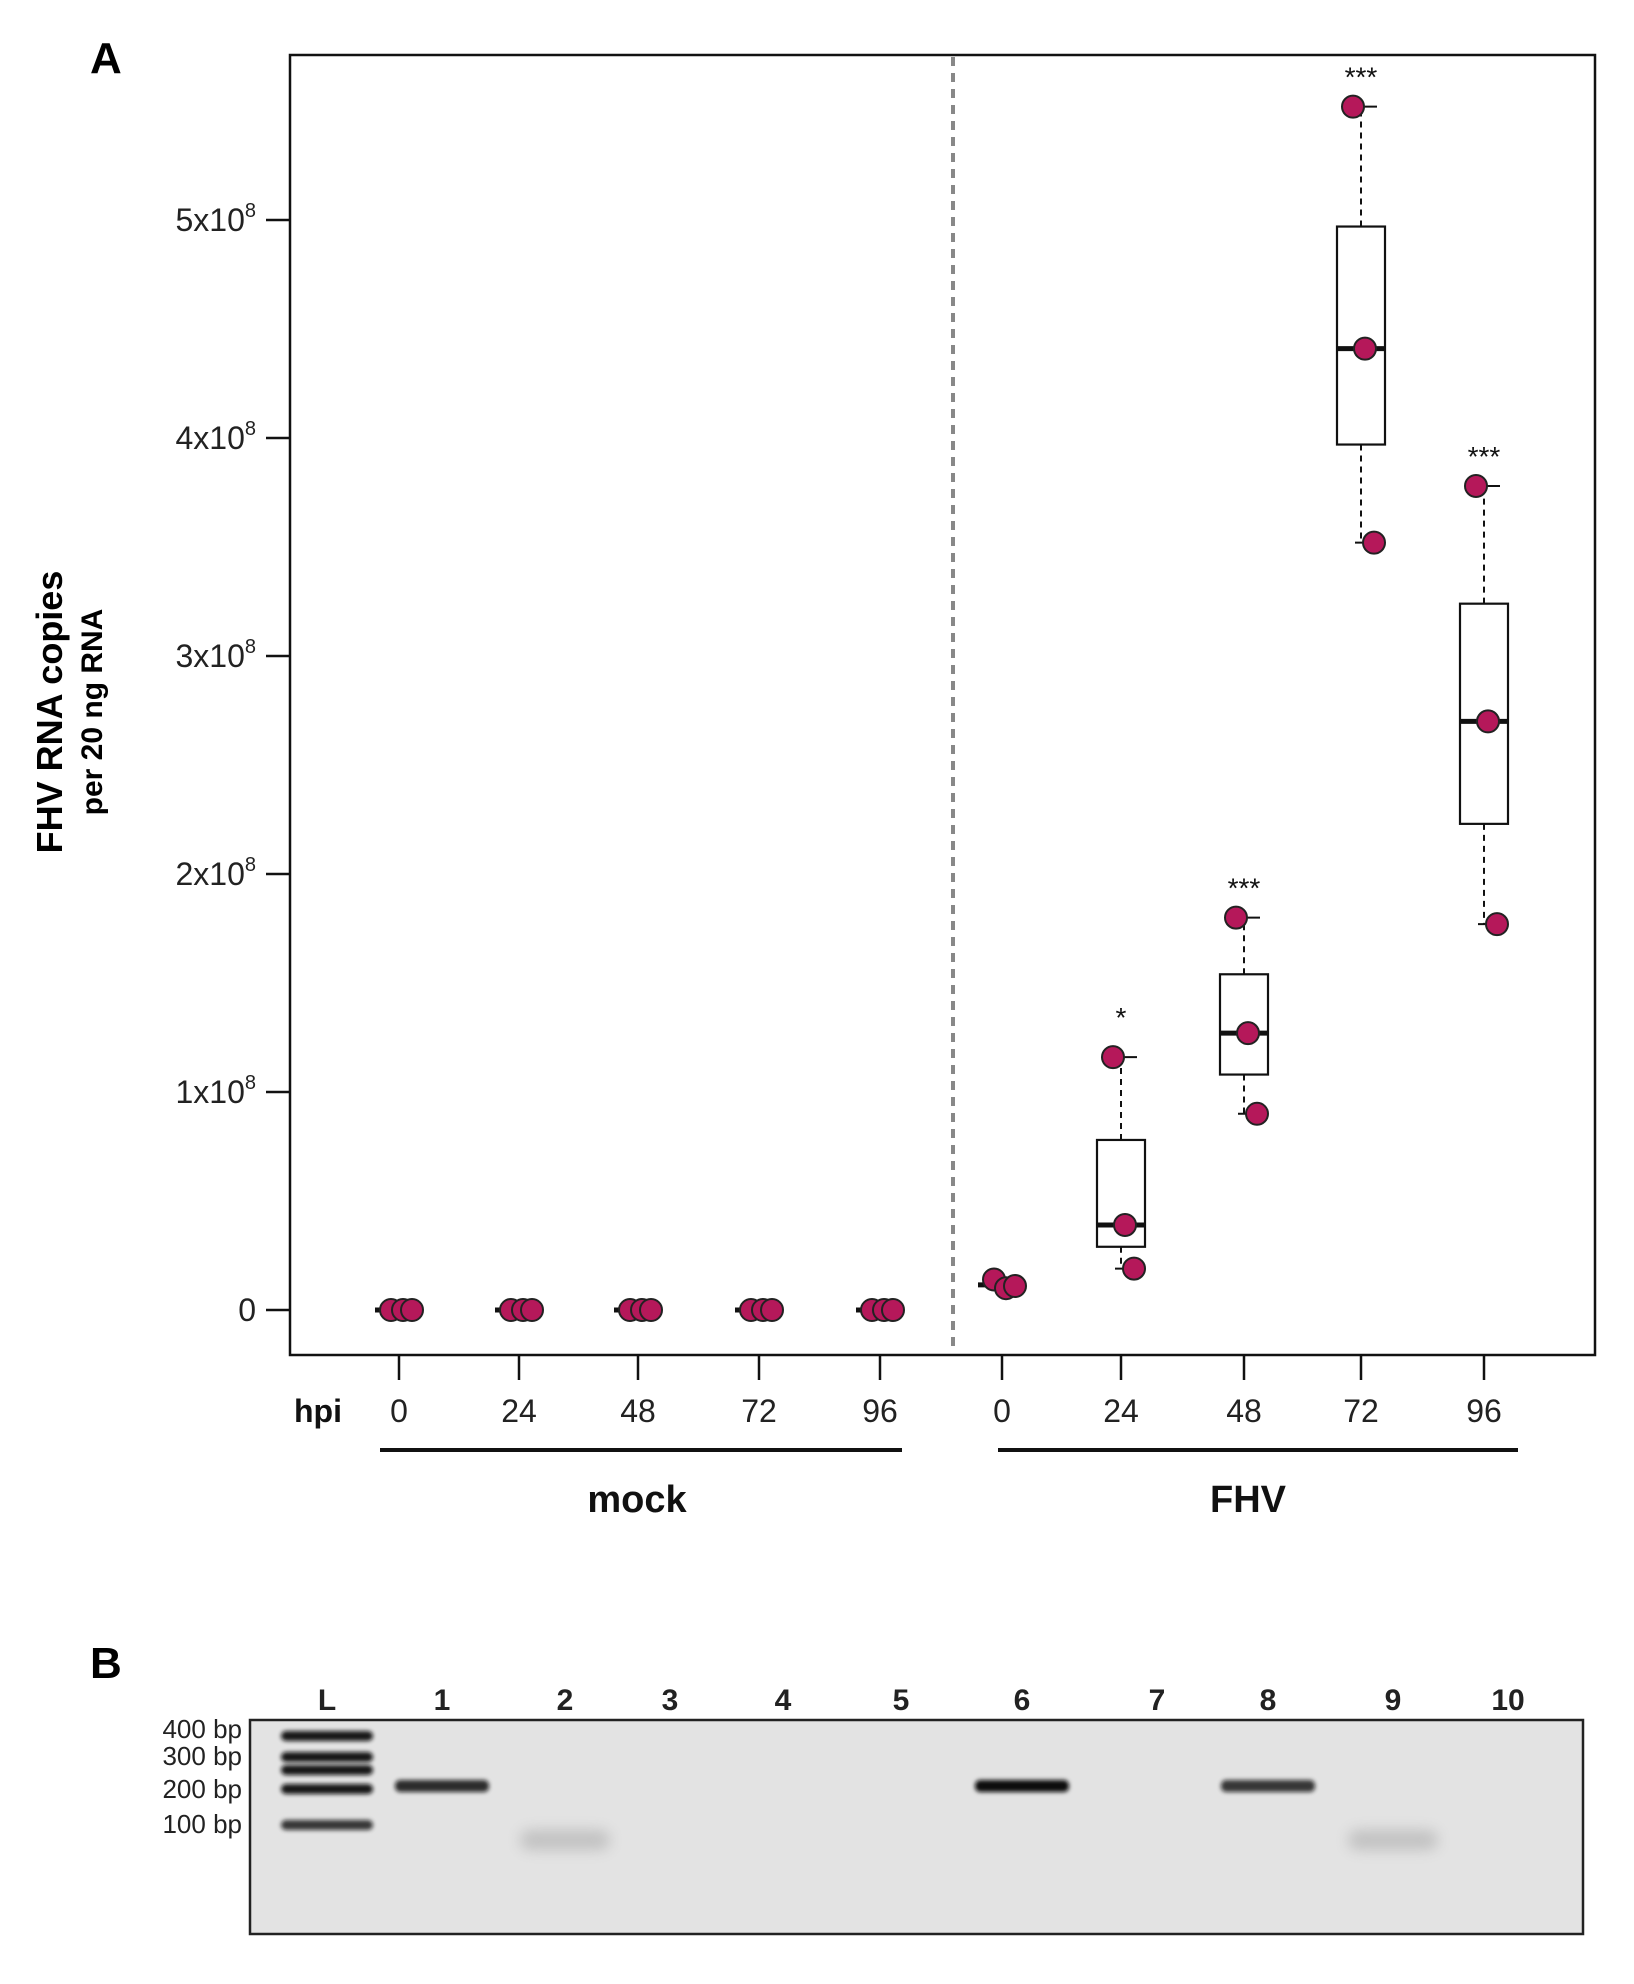 The image size is (1634, 1984). Describe the element at coordinates (1248, 1500) in the screenshot. I see `group-label-fhv: FHV` at that location.